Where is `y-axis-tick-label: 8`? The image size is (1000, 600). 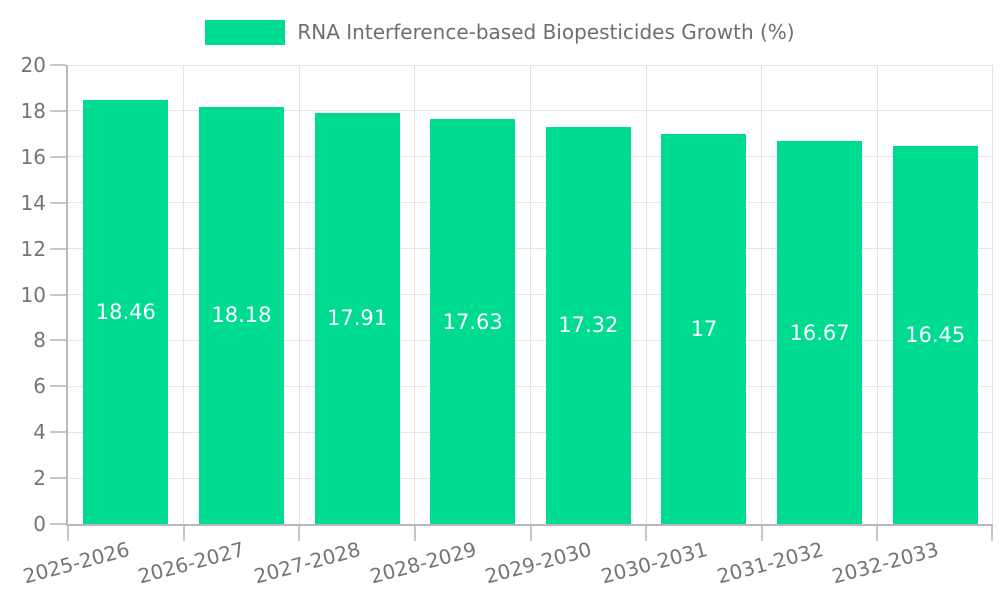 y-axis-tick-label: 8 is located at coordinates (39, 340).